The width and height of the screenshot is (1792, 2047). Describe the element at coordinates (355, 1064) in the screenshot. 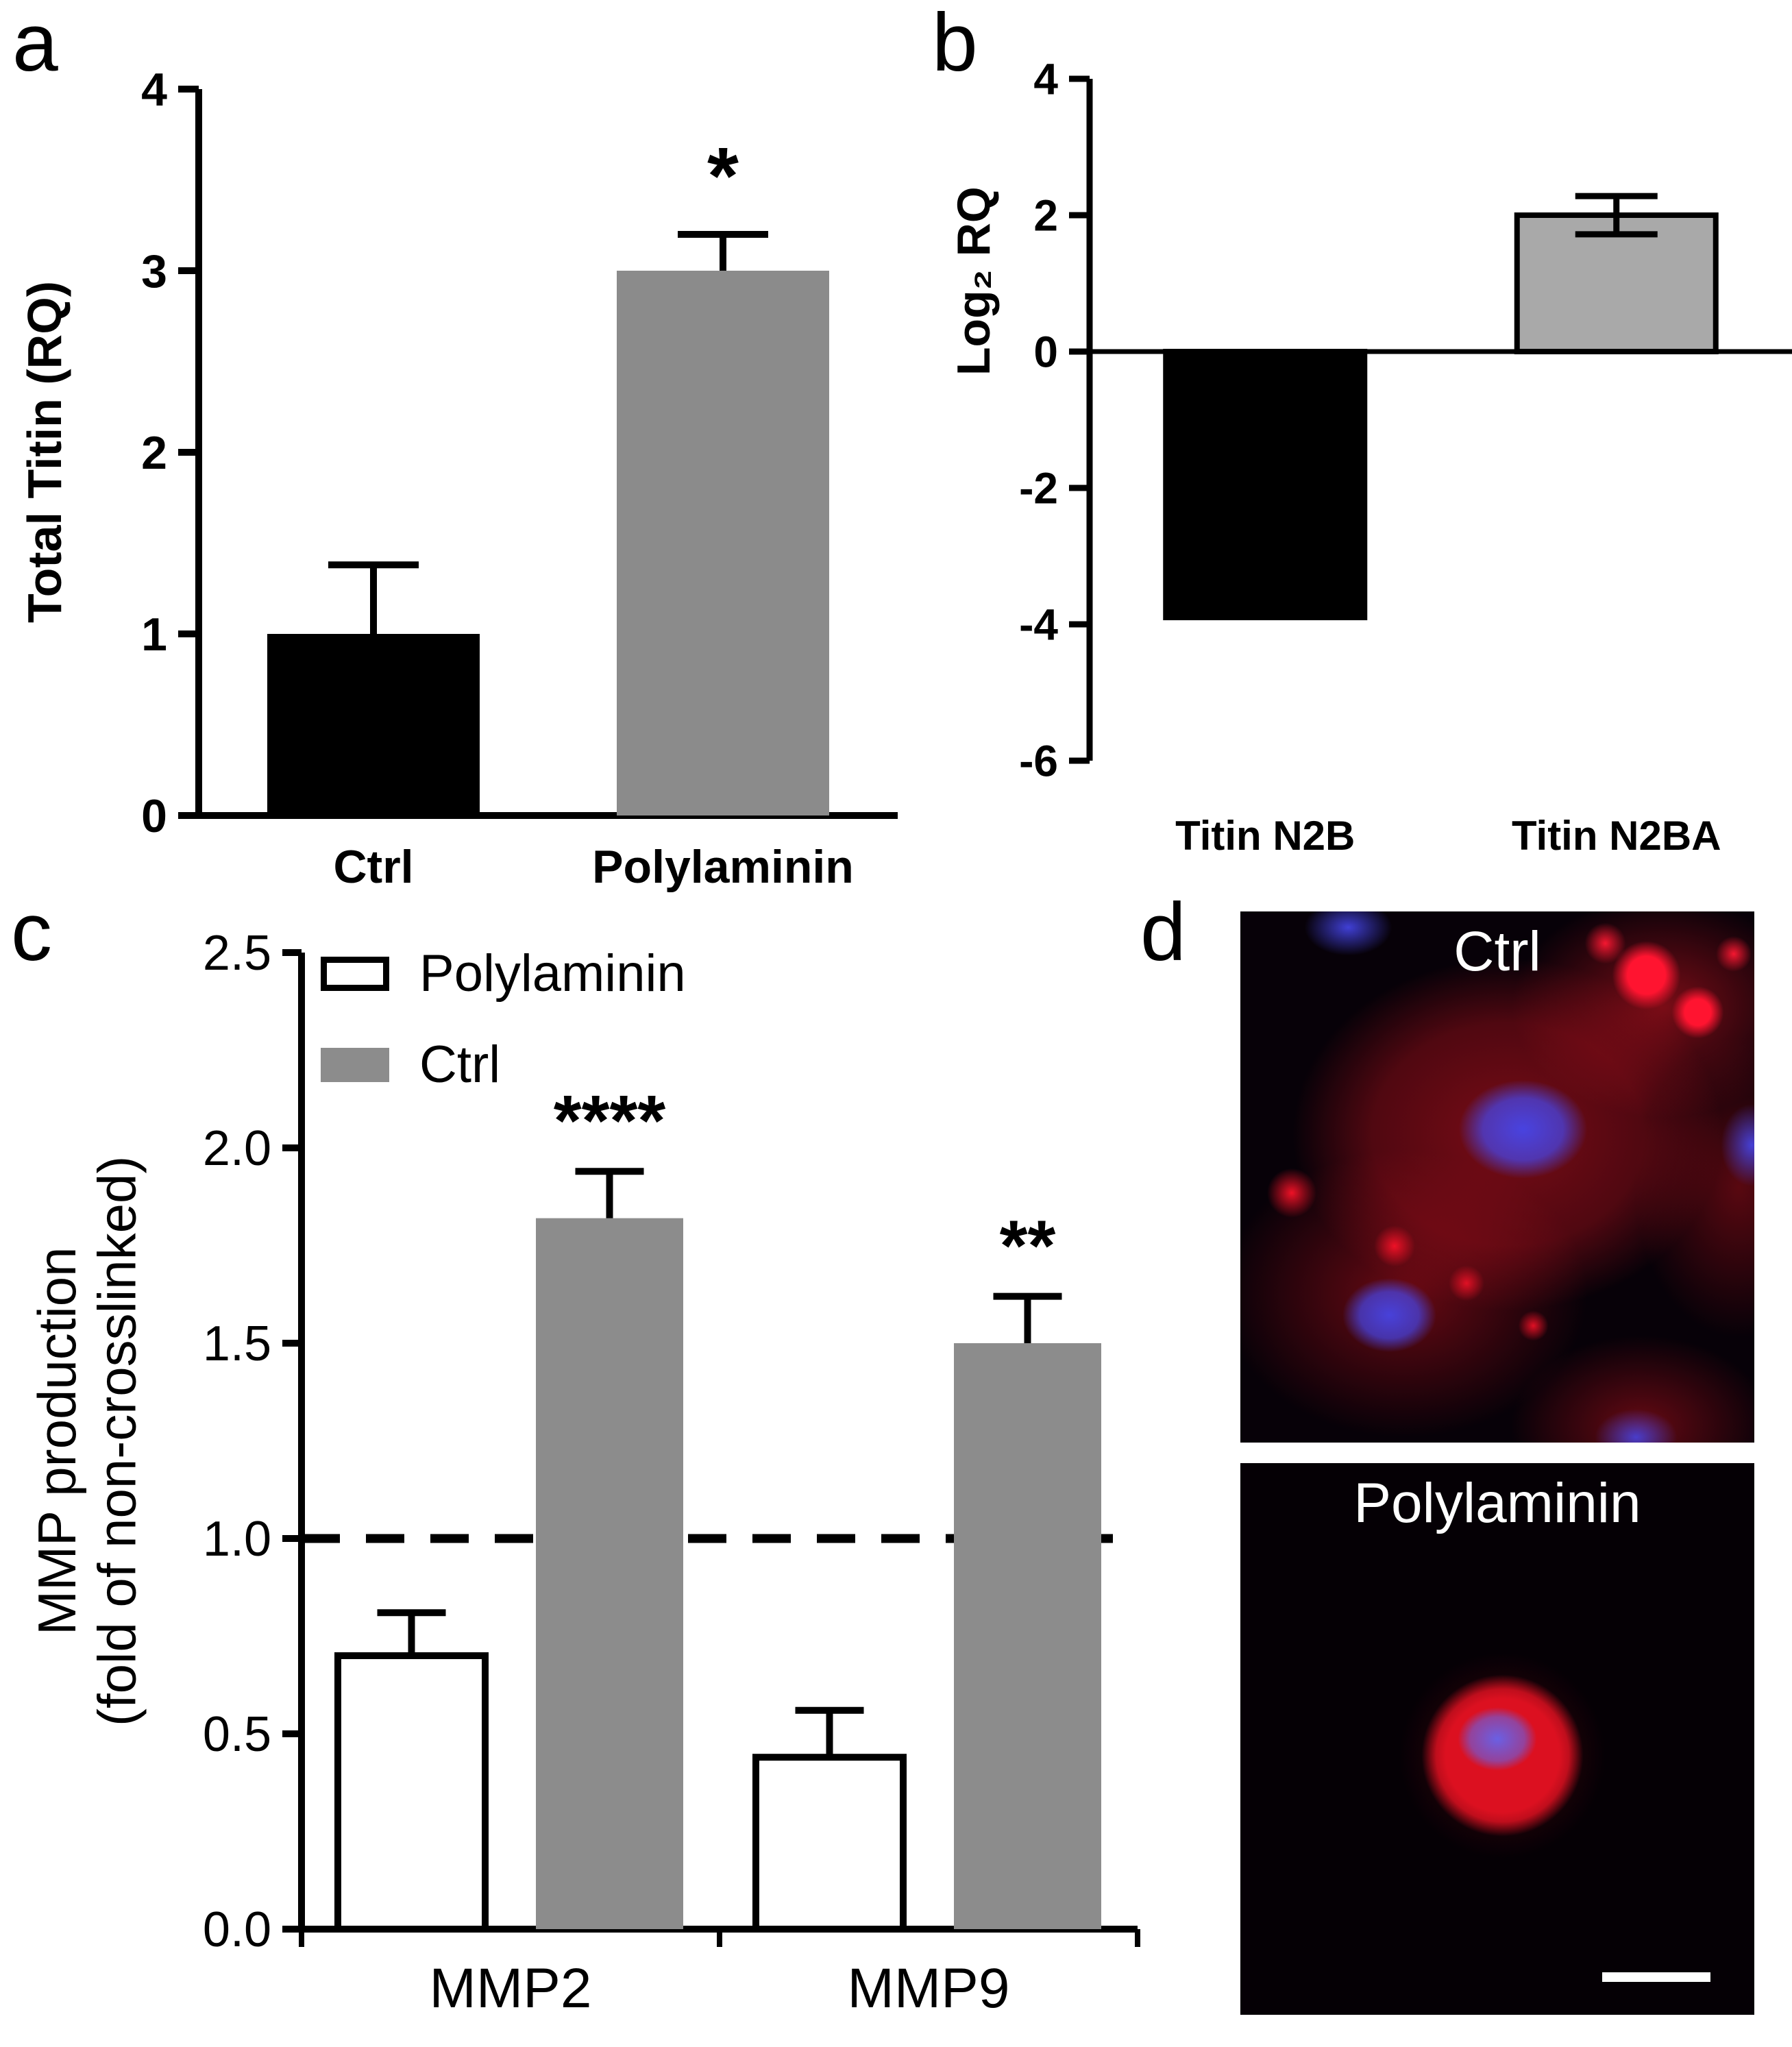

I see `ctrl-swatch` at that location.